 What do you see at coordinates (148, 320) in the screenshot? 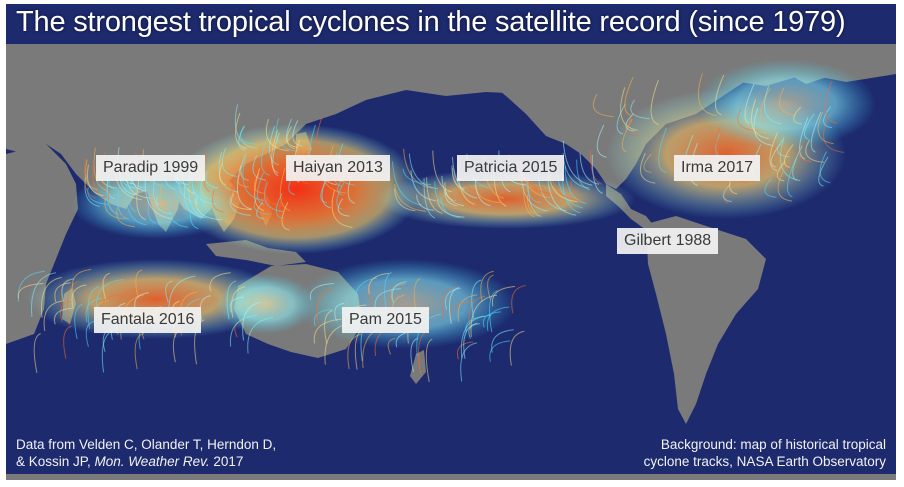
I see `label-fantala: Fantala 2016` at bounding box center [148, 320].